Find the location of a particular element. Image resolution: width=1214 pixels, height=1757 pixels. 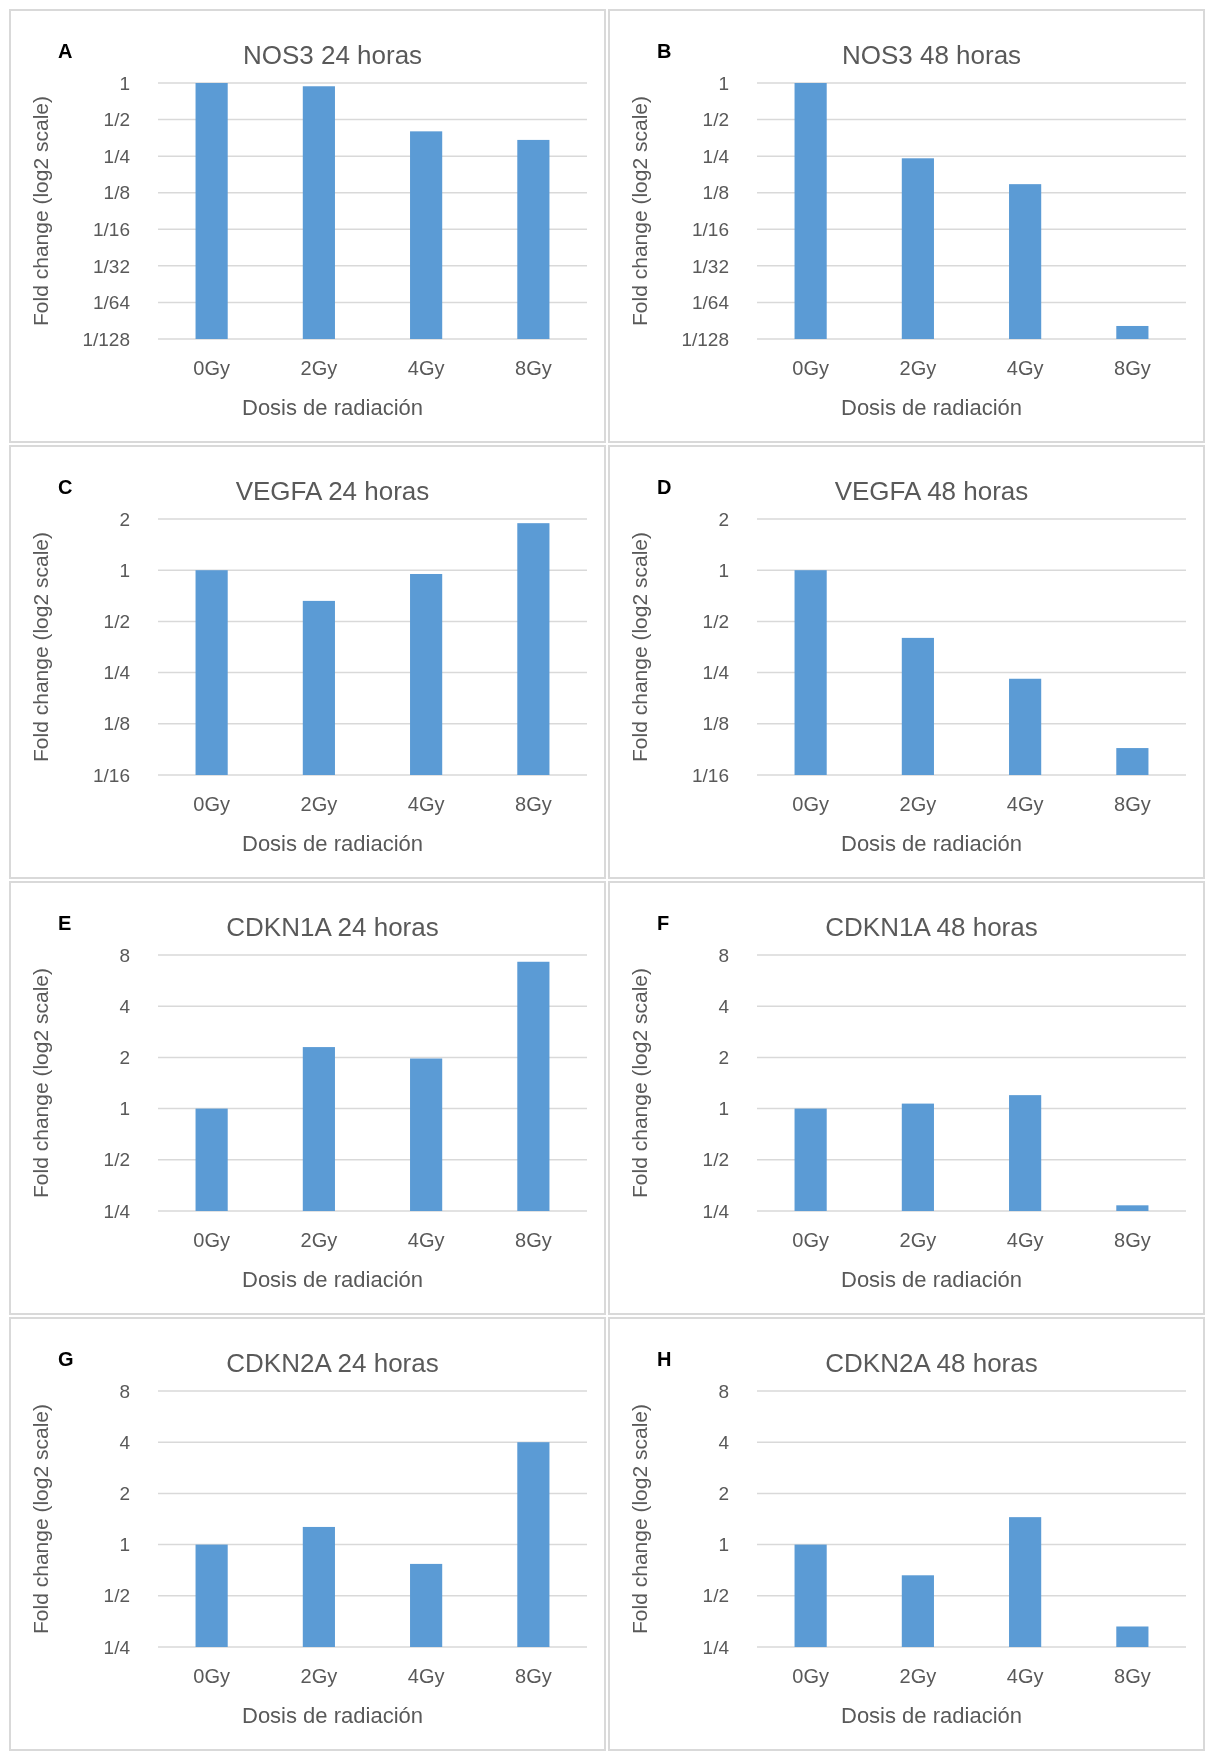

chart-title: CDKN1A 48 horas is located at coordinates (931, 927).